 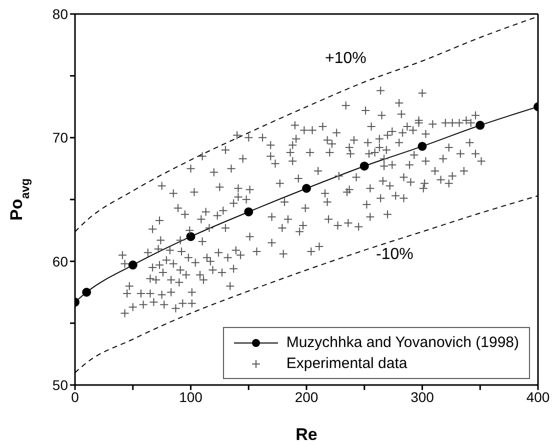 What do you see at coordinates (306, 396) in the screenshot?
I see `x-tick-label: 200` at bounding box center [306, 396].